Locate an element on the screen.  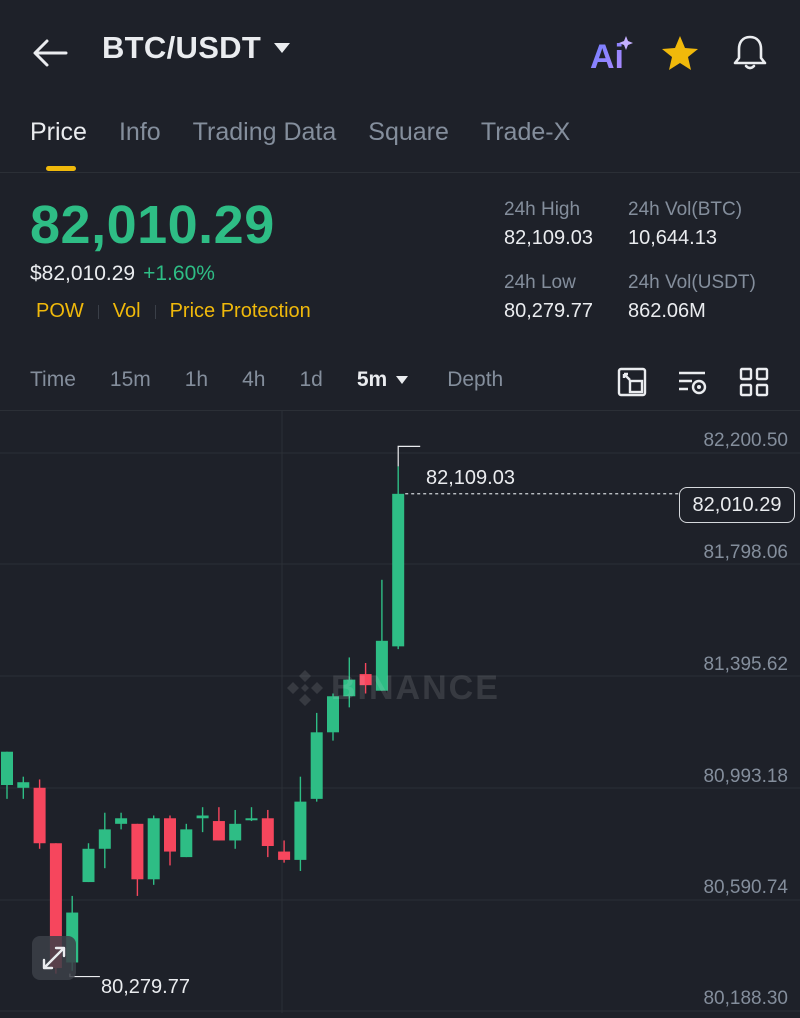
tab-trade-x: Trade-X is located at coordinates (525, 132).